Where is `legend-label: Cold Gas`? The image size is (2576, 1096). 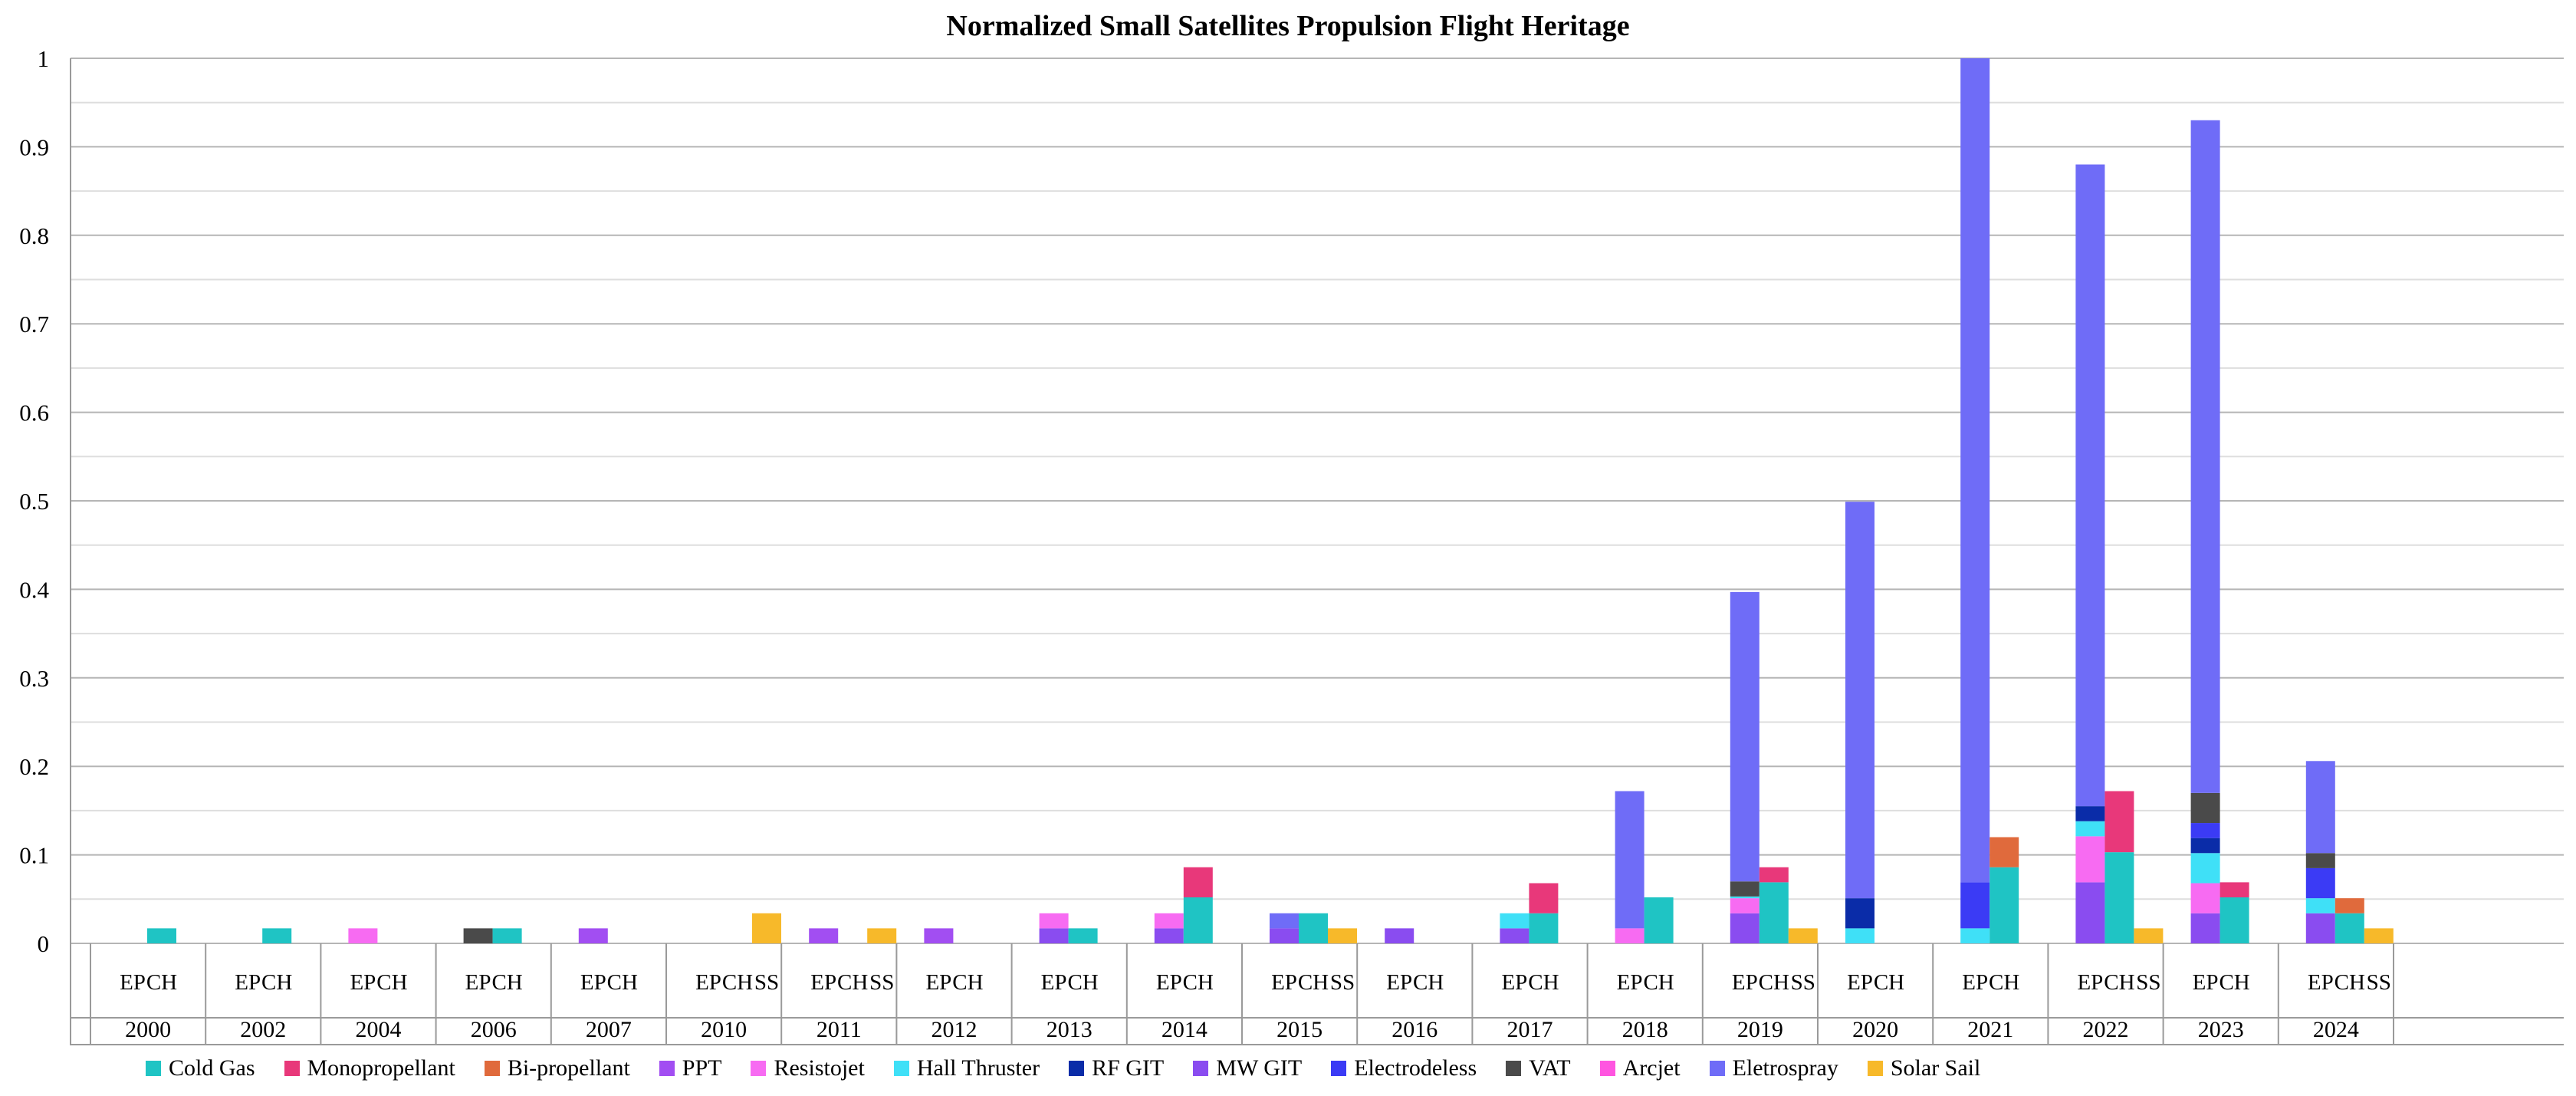
legend-label: Cold Gas is located at coordinates (212, 1068).